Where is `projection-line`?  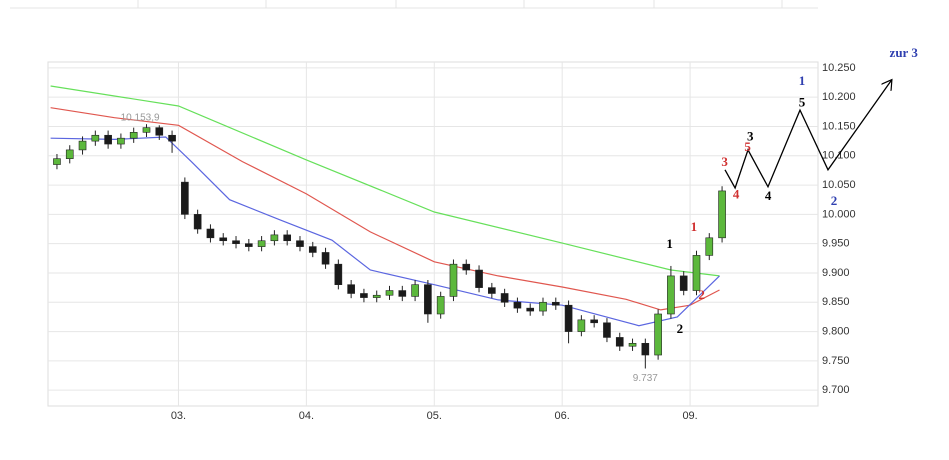 projection-line is located at coordinates (808, 135).